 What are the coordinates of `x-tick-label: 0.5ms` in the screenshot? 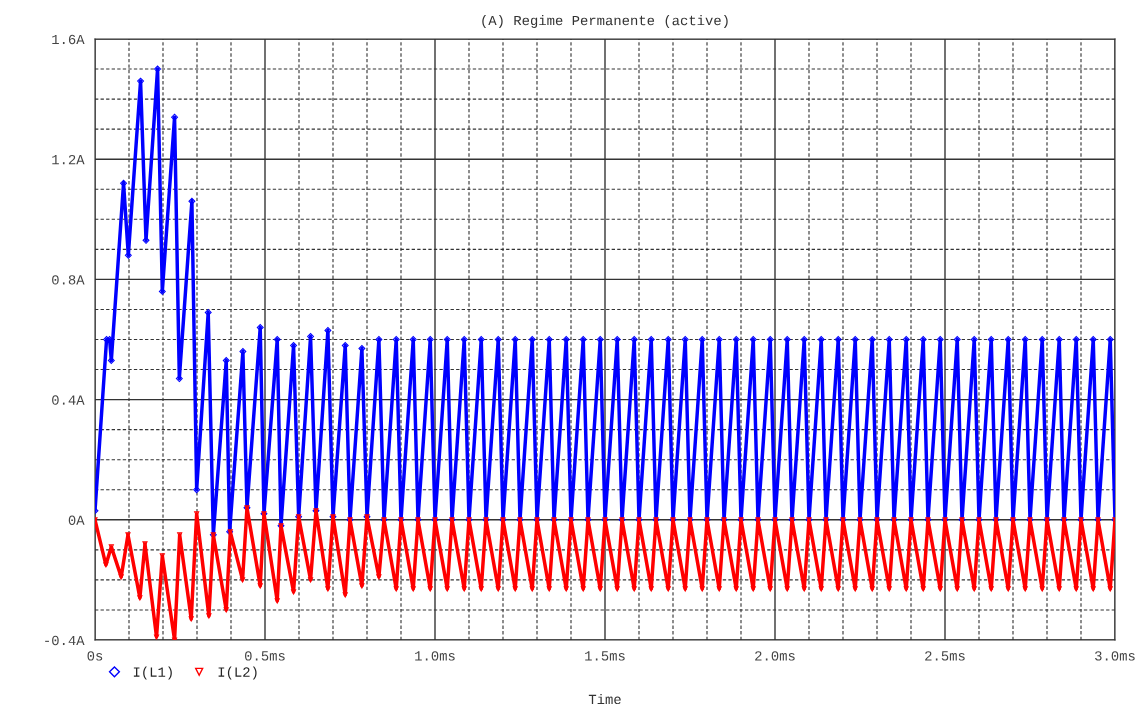 It's located at (265, 656).